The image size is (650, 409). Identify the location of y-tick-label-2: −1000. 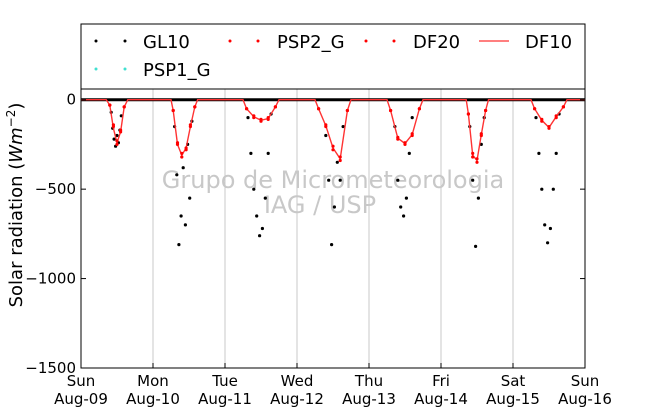
(50, 279).